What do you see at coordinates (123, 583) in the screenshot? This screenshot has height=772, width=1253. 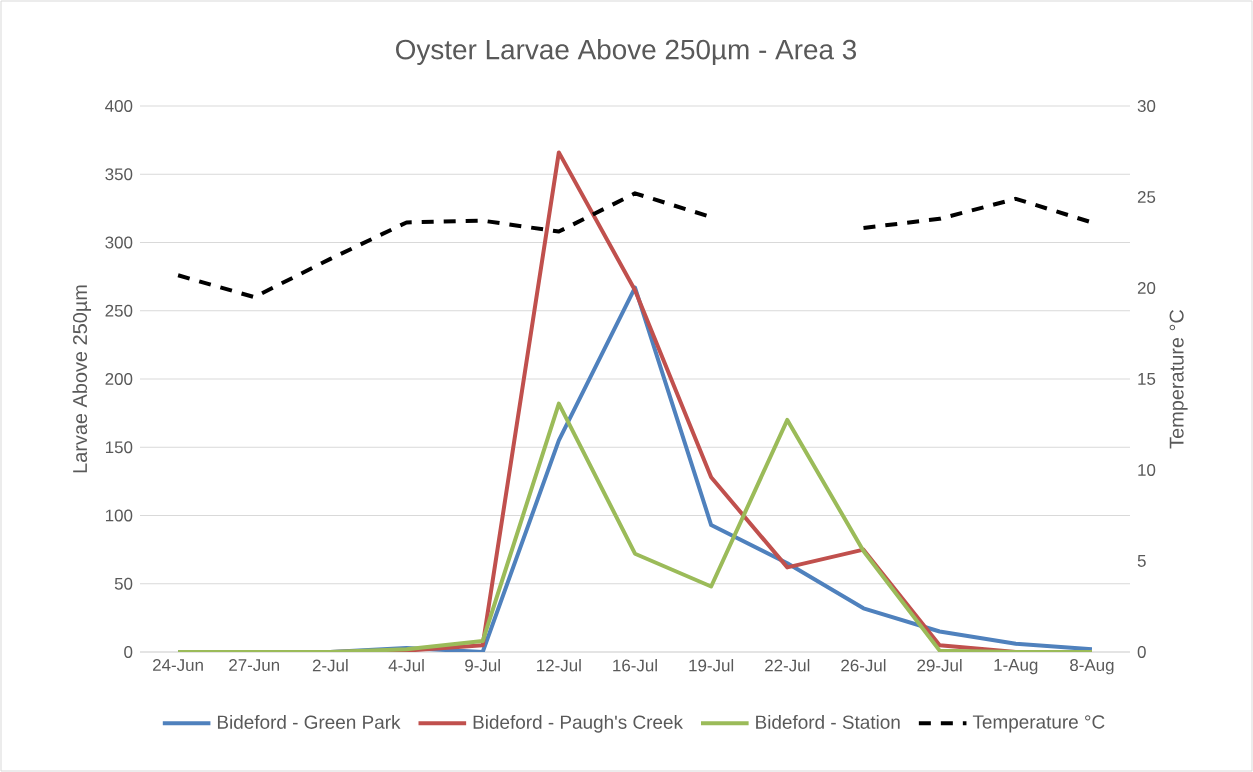 I see `y-tick-label: 50` at bounding box center [123, 583].